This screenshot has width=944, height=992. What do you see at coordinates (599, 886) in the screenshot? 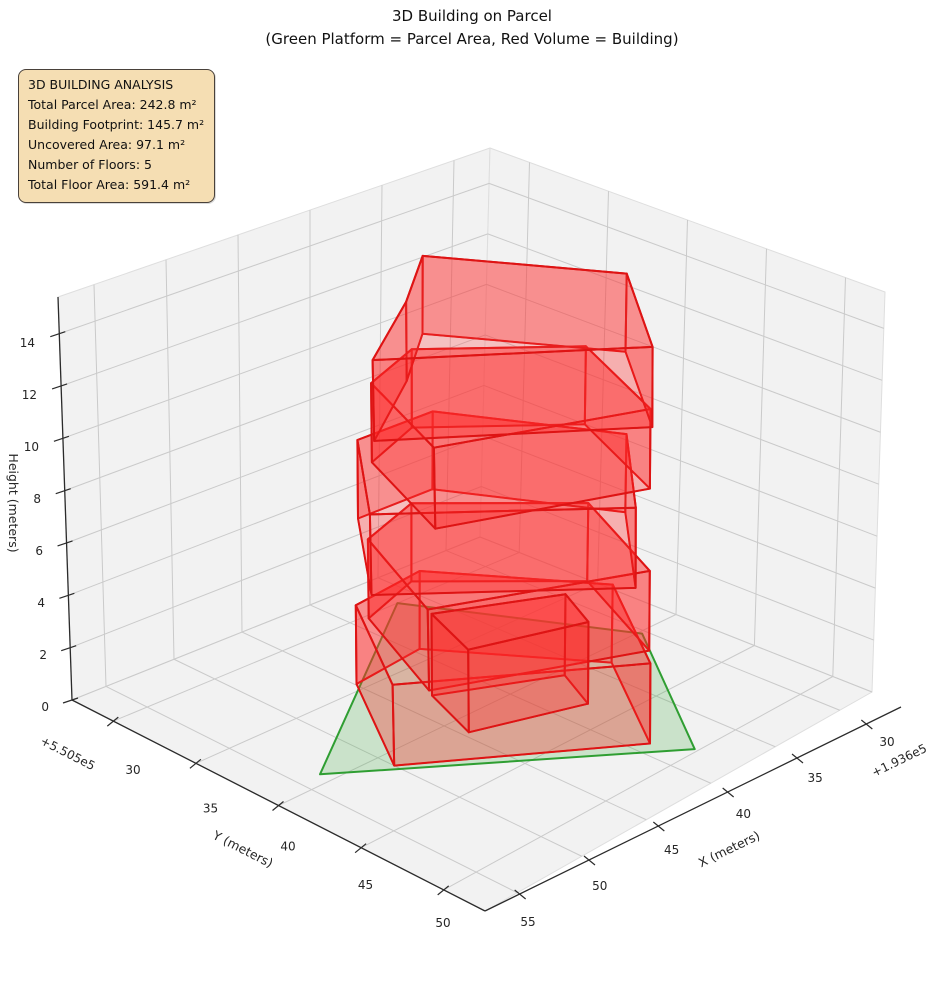
I see `x-tick-label: 50` at bounding box center [599, 886].